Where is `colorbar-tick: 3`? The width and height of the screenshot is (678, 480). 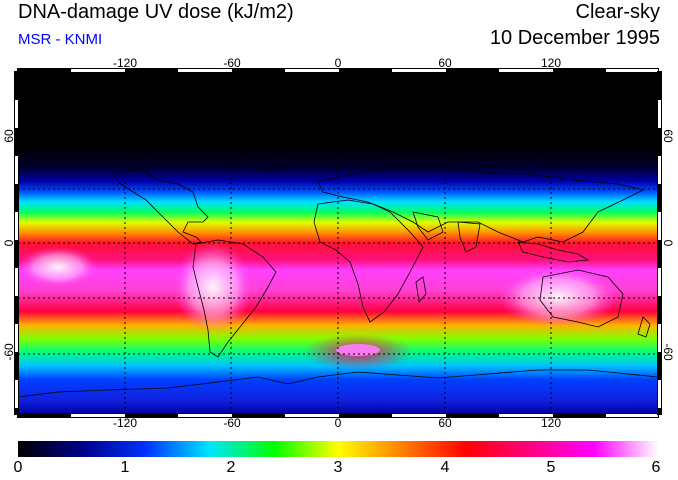
colorbar-tick: 3 is located at coordinates (338, 467).